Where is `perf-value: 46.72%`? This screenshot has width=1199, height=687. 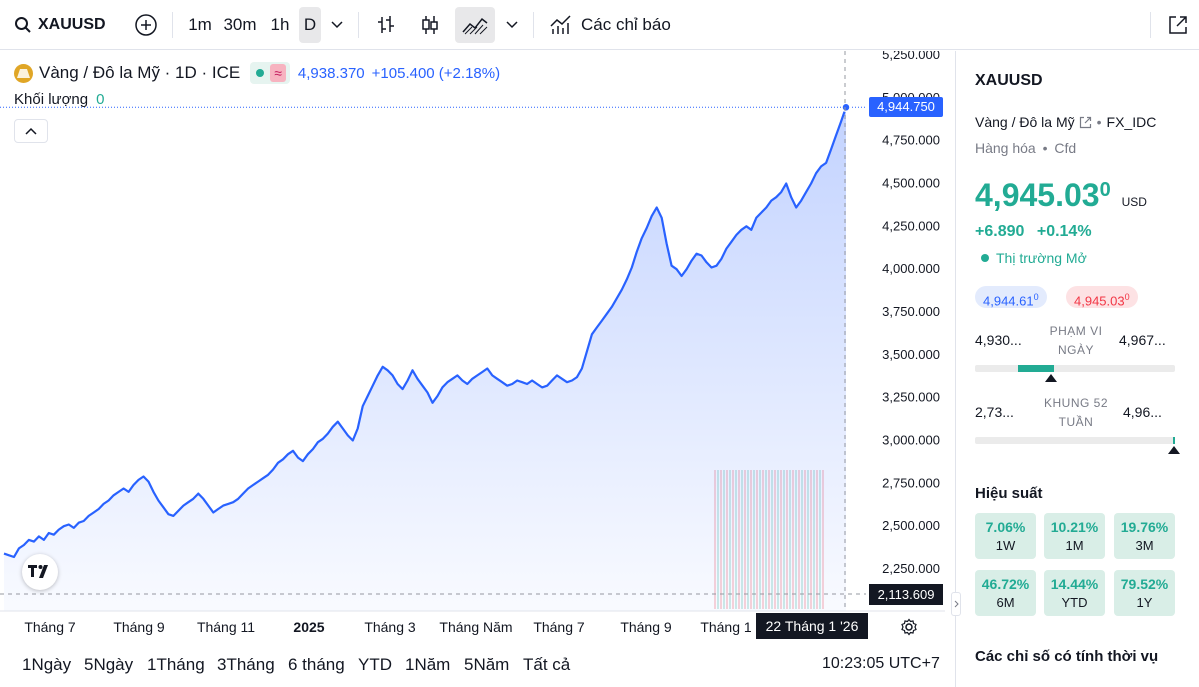
perf-value: 46.72% is located at coordinates (1005, 584).